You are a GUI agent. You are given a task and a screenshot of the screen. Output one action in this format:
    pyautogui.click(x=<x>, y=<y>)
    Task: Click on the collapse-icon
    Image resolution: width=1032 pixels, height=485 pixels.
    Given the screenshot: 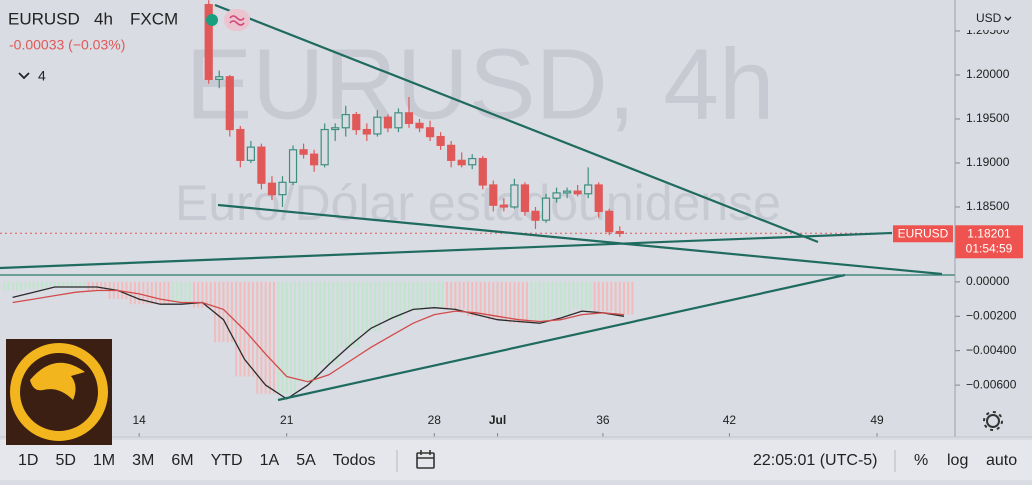 What is the action you would take?
    pyautogui.click(x=24, y=76)
    